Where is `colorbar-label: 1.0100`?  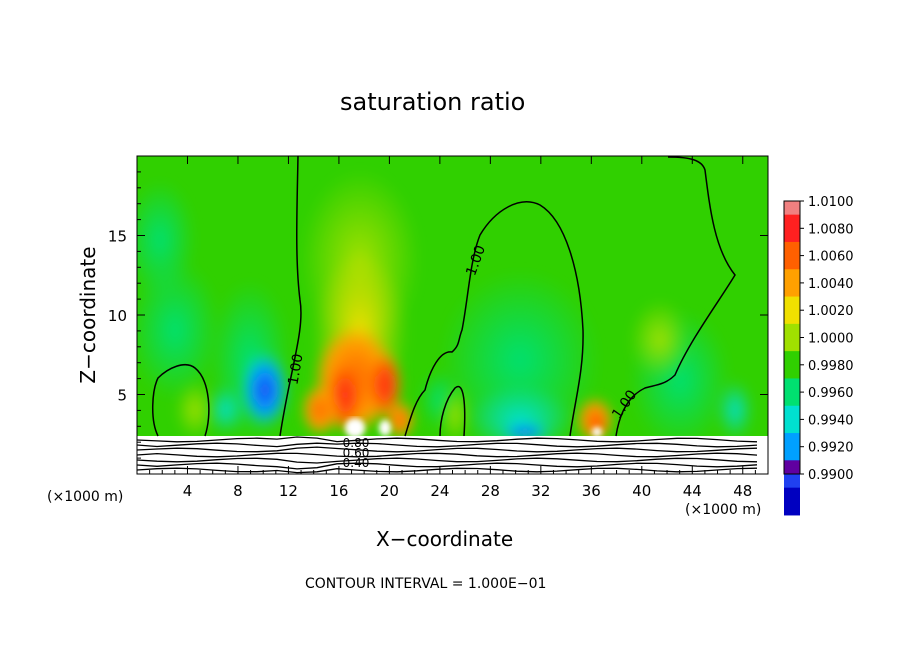
colorbar-label: 1.0100 is located at coordinates (831, 202).